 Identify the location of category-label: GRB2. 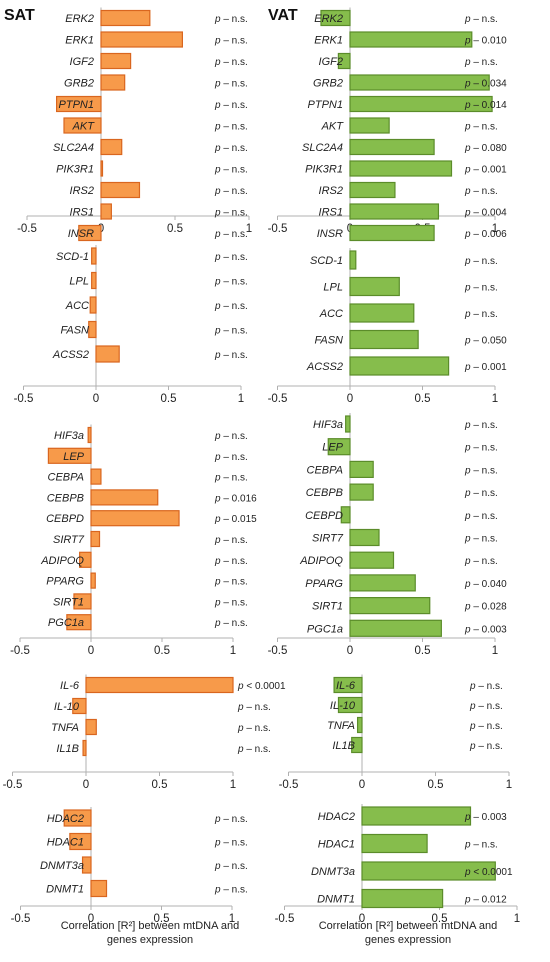
(328, 84).